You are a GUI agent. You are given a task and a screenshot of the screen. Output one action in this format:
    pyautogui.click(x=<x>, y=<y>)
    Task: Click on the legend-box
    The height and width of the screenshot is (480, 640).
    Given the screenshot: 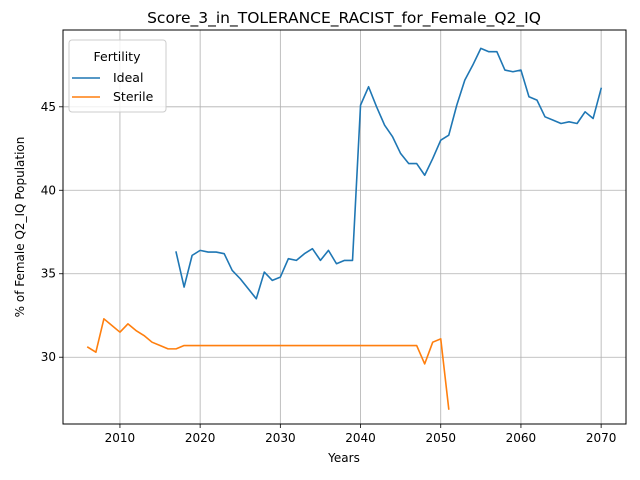 What is the action you would take?
    pyautogui.click(x=117, y=76)
    